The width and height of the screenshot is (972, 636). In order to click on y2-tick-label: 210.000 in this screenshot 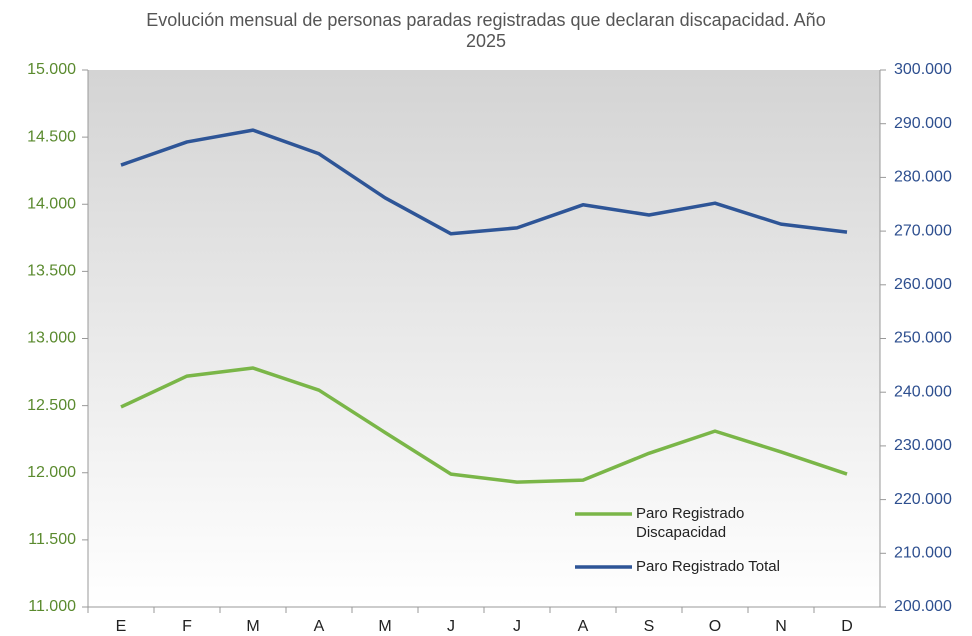, I will do `click(923, 553)`.